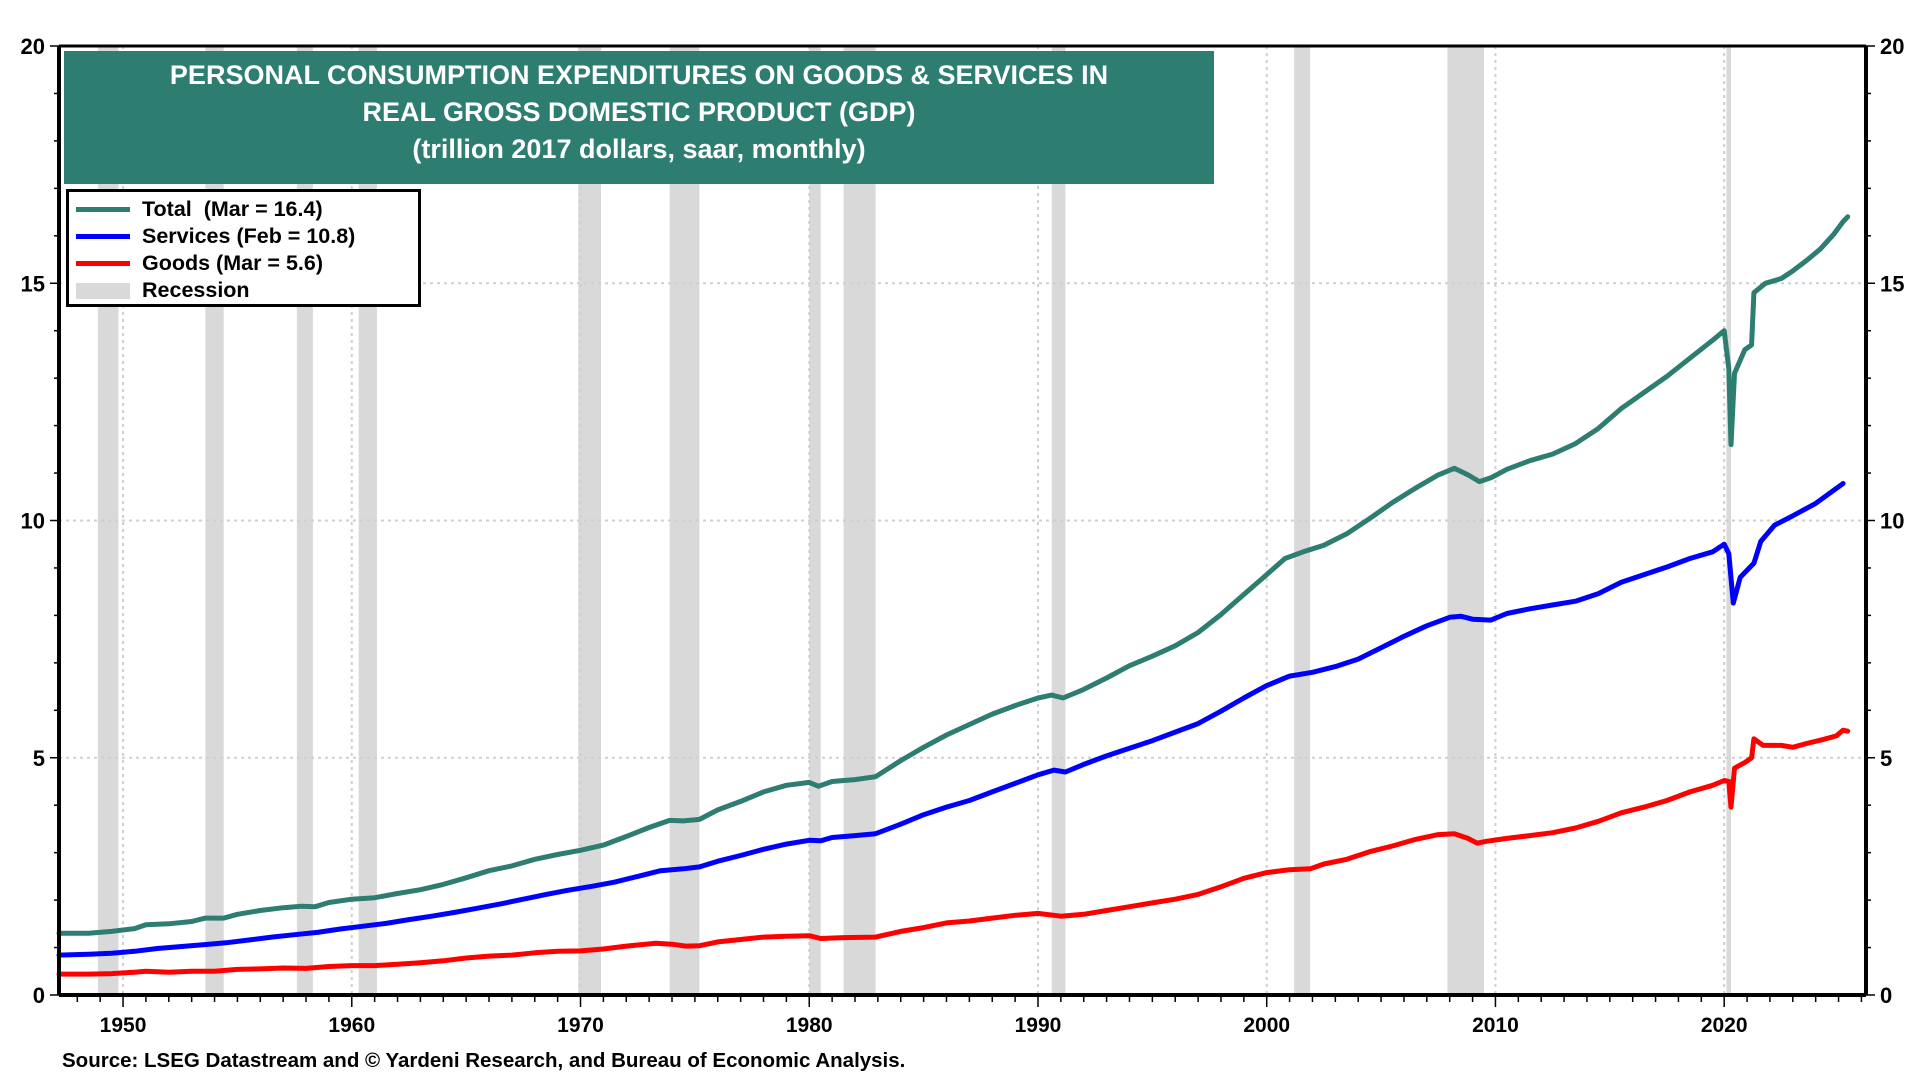 The width and height of the screenshot is (1920, 1080). I want to click on legend-swatch-recession, so click(103, 290).